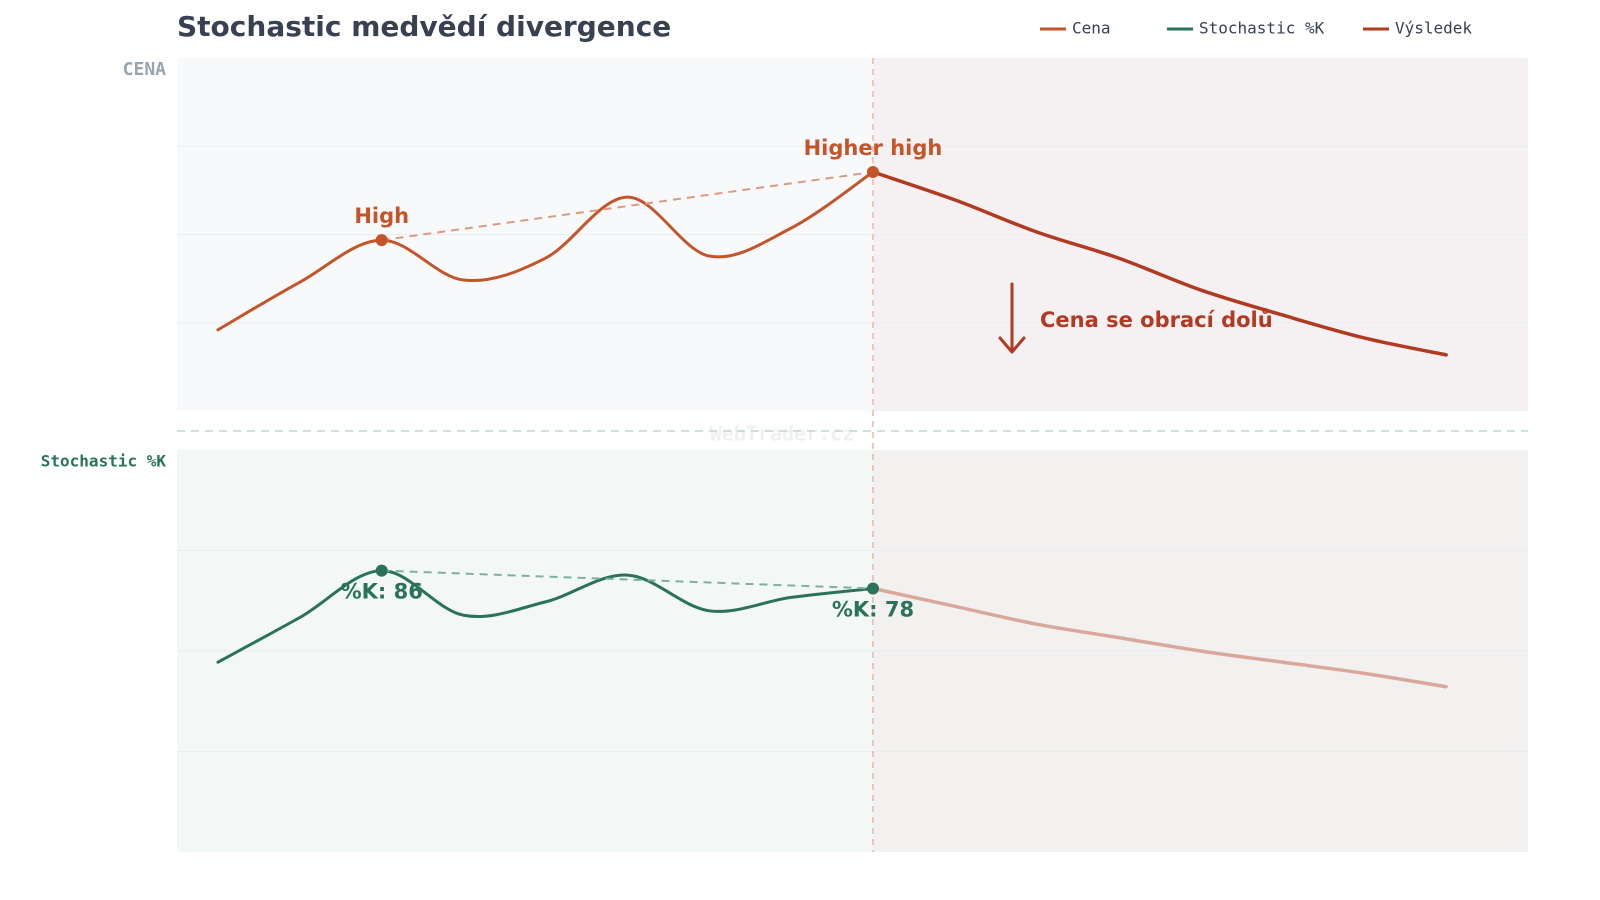 The width and height of the screenshot is (1600, 900). I want to click on peak-label: High, so click(381, 216).